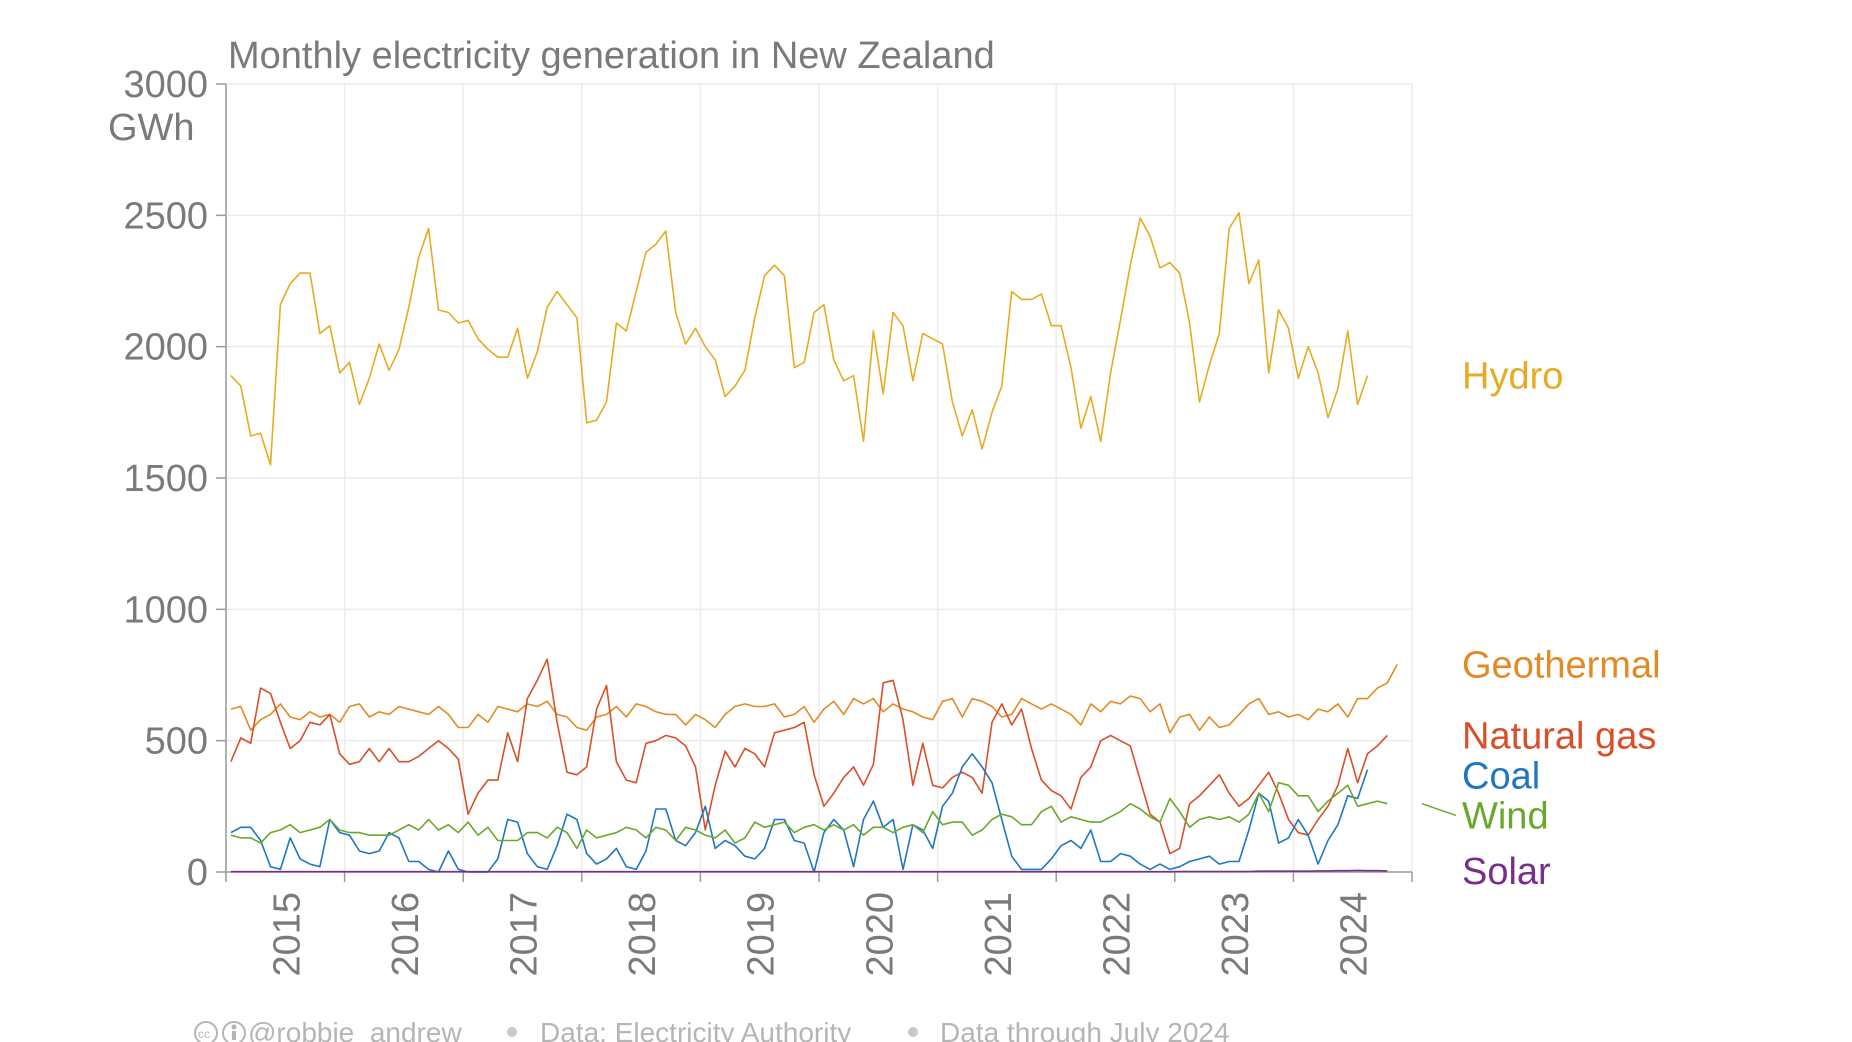  I want to click on series-label-wind: Wind, so click(1505, 816).